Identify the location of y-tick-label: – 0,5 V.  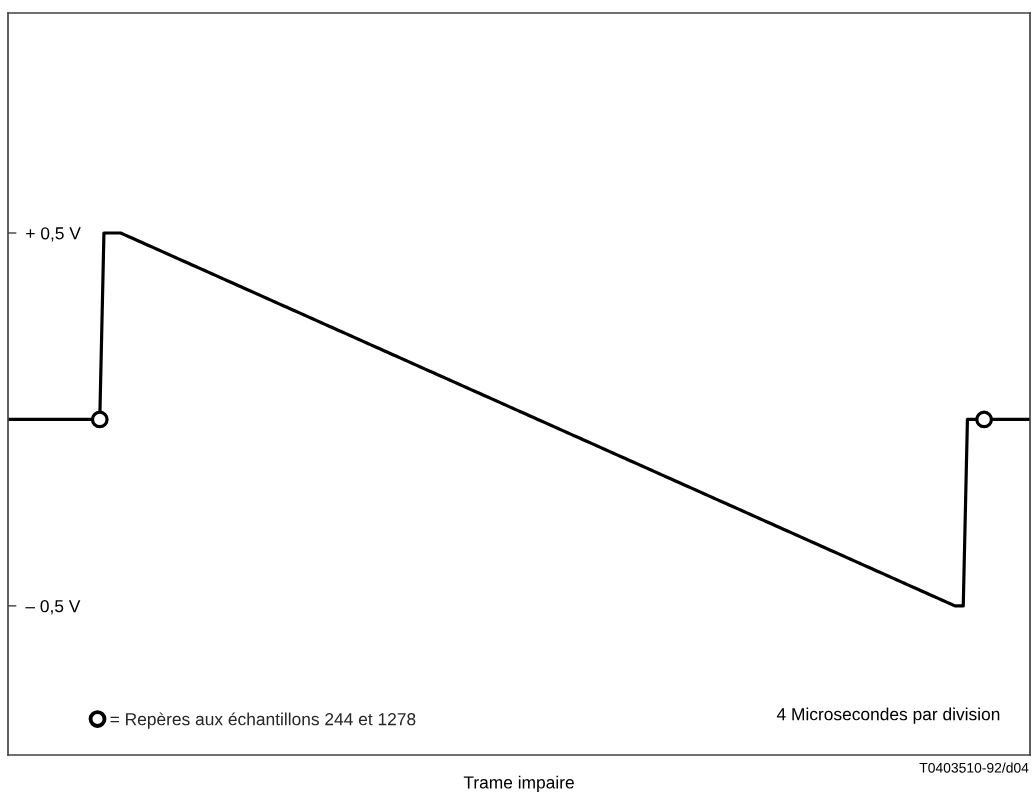
(53, 607).